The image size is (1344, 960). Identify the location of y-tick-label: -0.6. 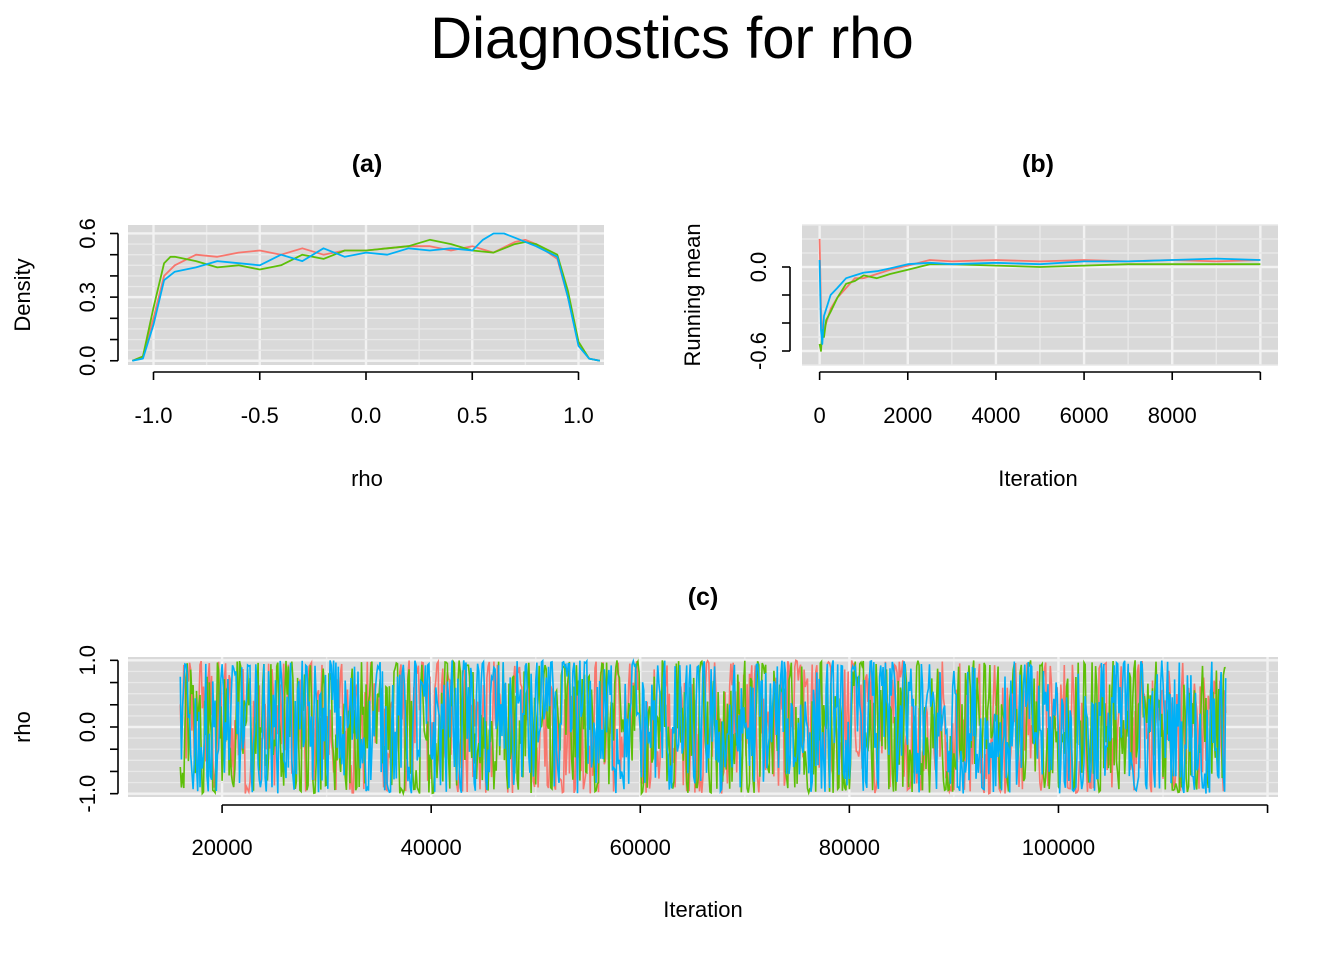
(758, 351).